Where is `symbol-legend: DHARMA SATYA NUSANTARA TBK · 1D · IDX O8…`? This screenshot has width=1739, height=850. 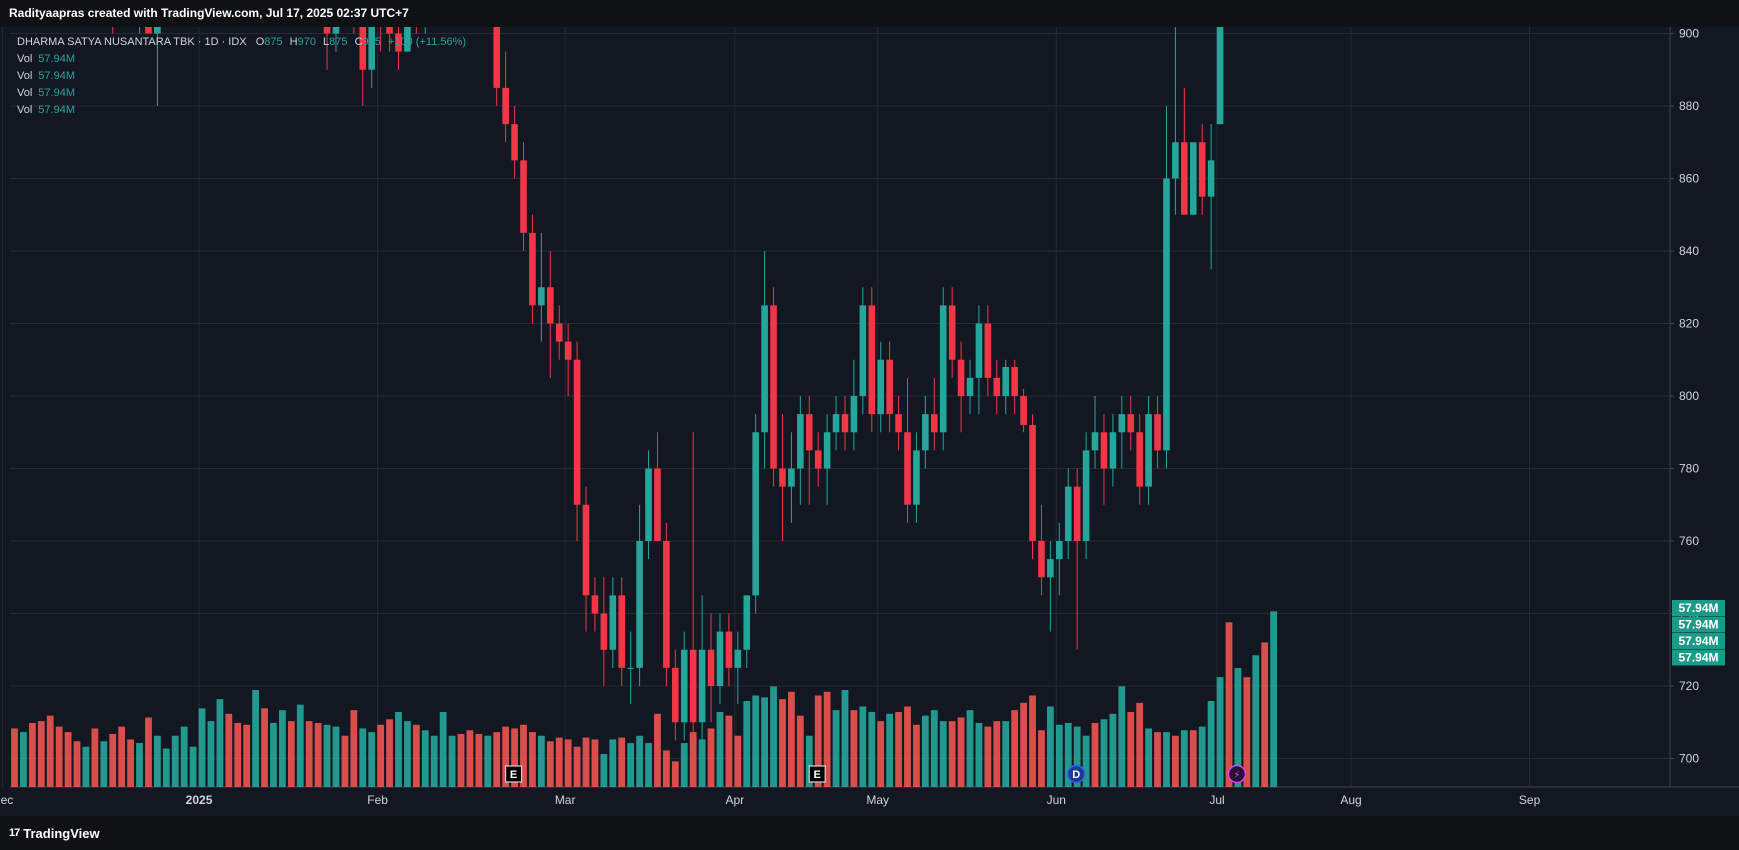 symbol-legend: DHARMA SATYA NUSANTARA TBK · 1D · IDX O8… is located at coordinates (241, 42).